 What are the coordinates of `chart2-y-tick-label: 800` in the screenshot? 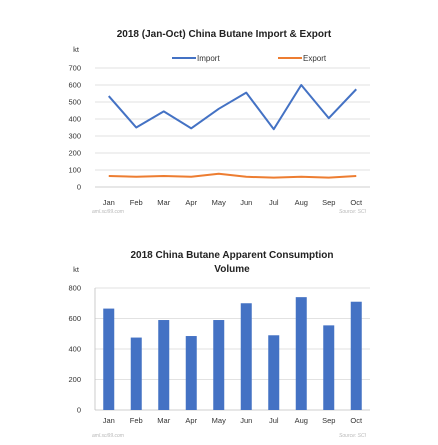 It's located at (74, 288).